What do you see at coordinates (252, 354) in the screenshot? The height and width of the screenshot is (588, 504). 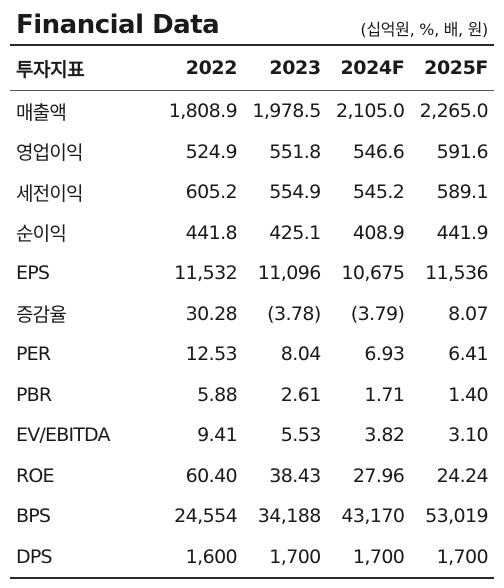 I see `table-row: PER 12.53 8.04 6.93 6.41` at bounding box center [252, 354].